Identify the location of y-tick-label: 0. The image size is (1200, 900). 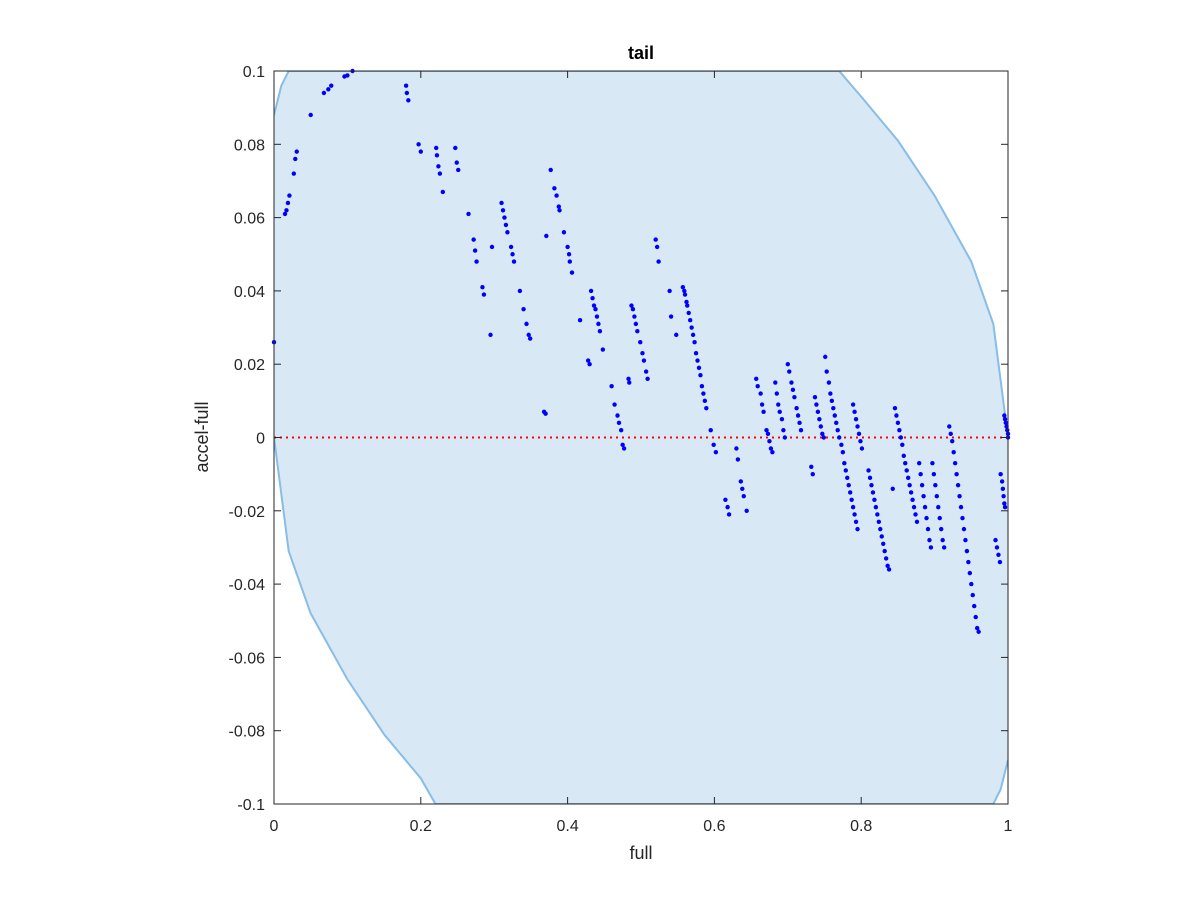
(260, 439).